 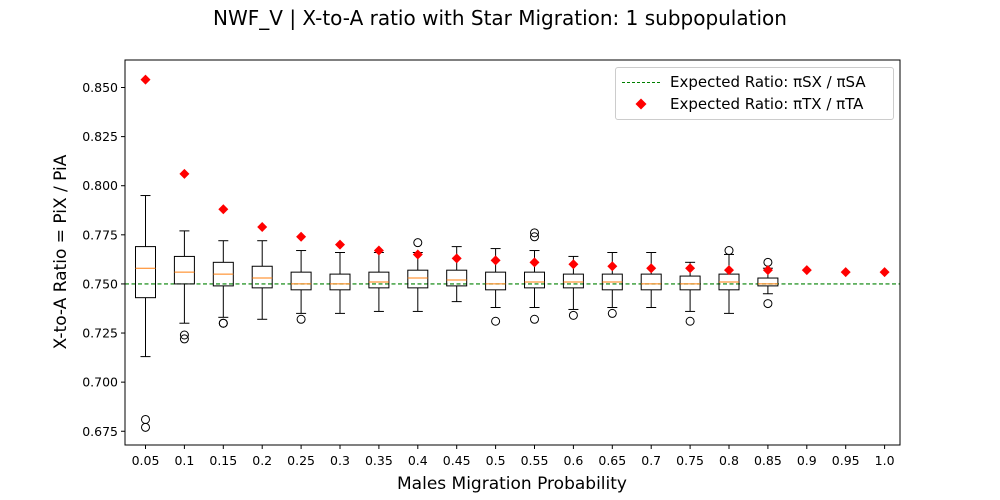 What do you see at coordinates (145, 313) in the screenshot?
I see `box-0.05` at bounding box center [145, 313].